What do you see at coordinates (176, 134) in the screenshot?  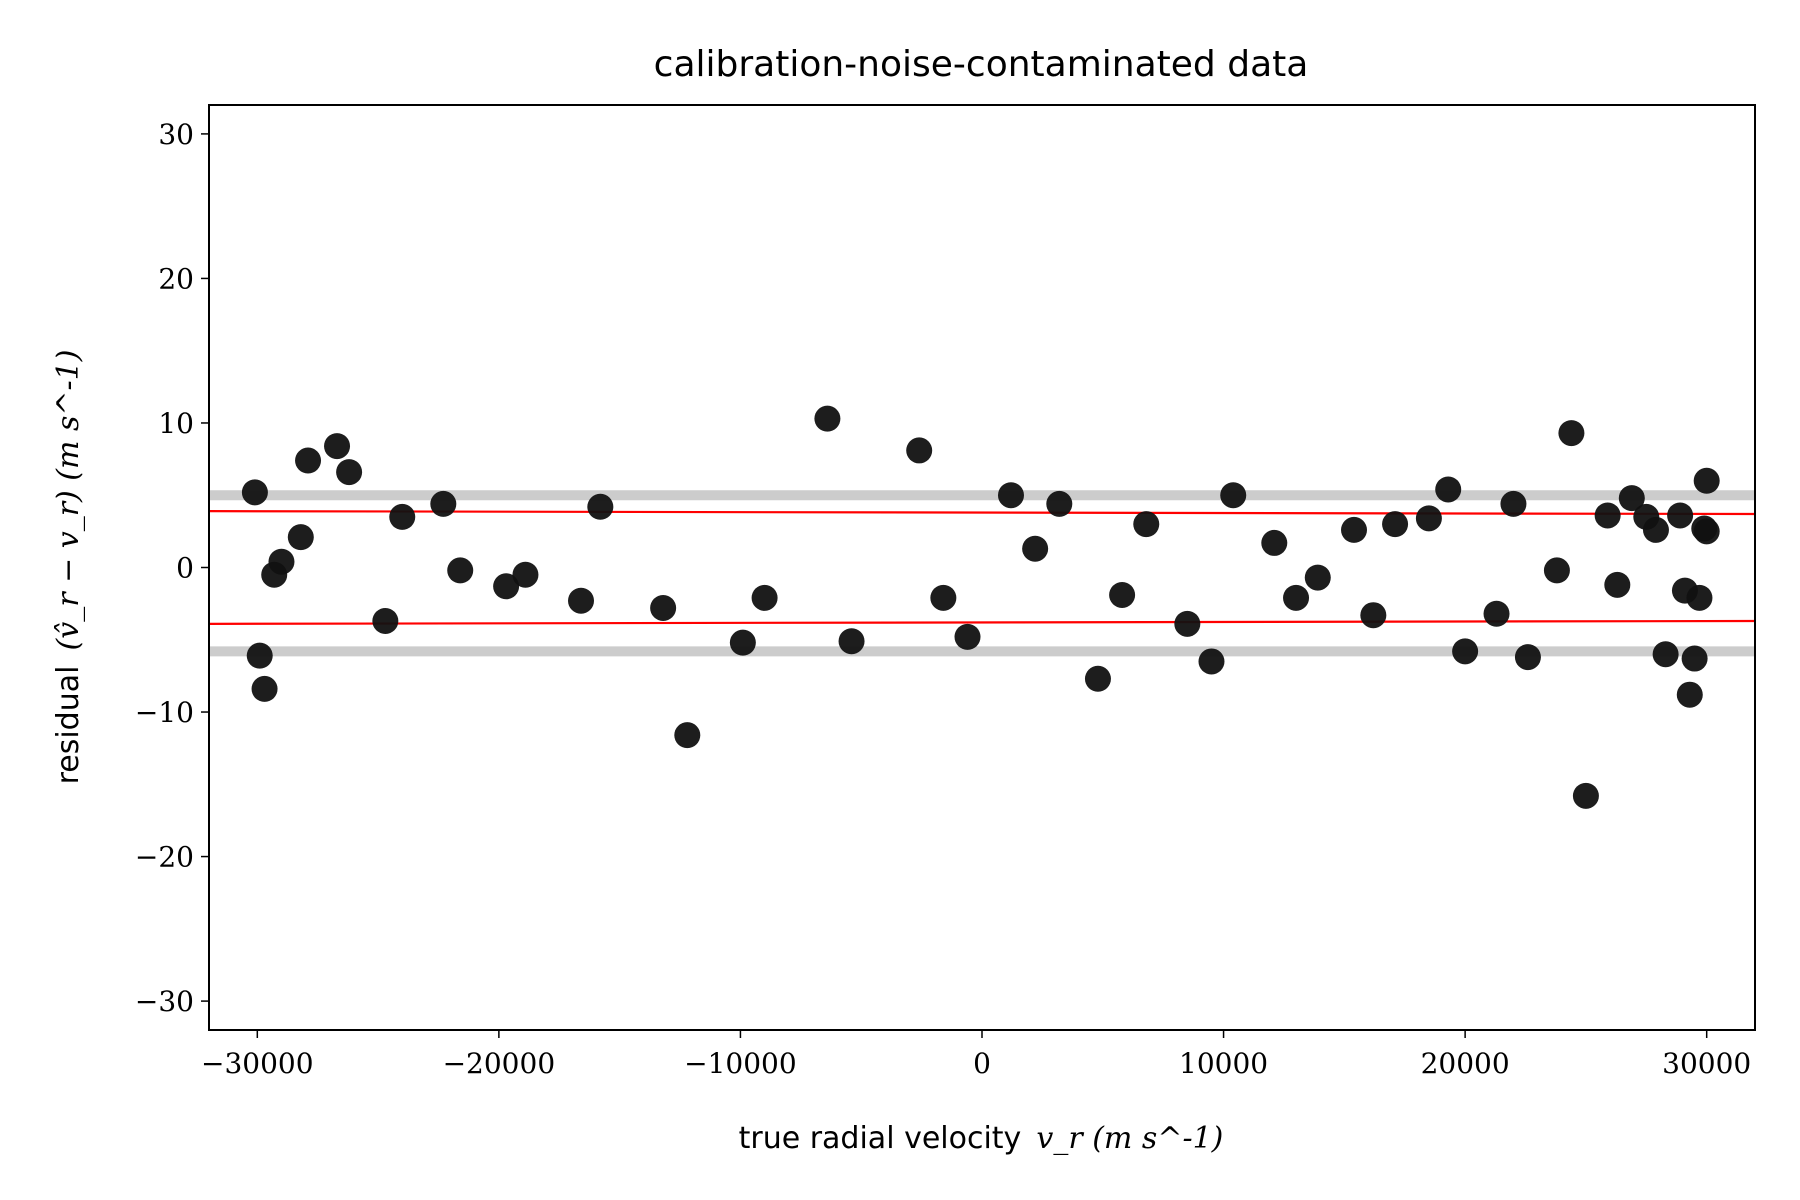 I see `y-tick-label: 30` at bounding box center [176, 134].